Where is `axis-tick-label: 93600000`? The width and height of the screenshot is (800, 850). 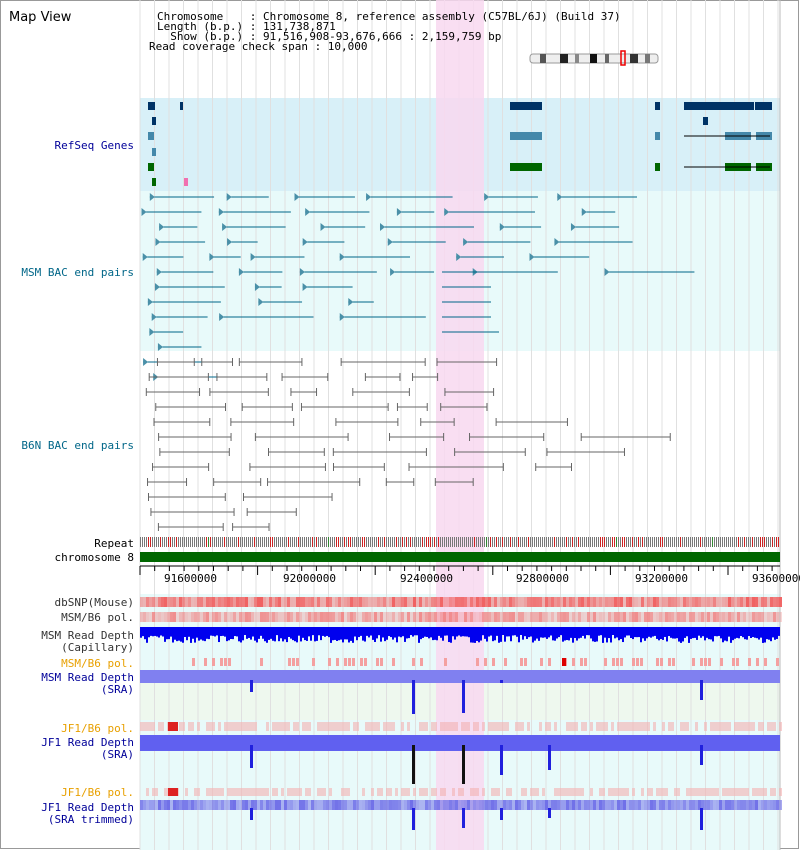 axis-tick-label: 93600000 is located at coordinates (776, 578).